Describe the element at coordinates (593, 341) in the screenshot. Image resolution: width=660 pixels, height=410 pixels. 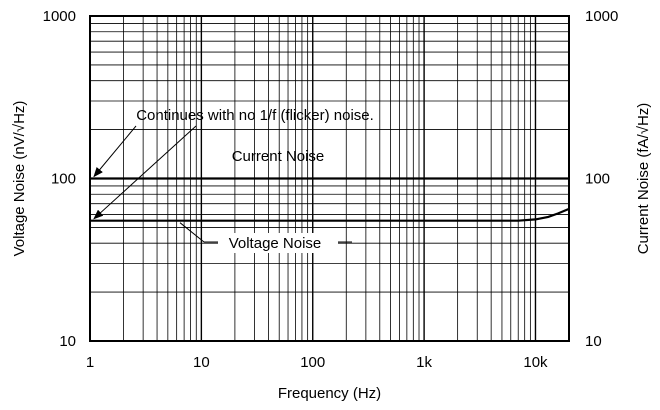
I see `y-tick-label-right: 10` at that location.